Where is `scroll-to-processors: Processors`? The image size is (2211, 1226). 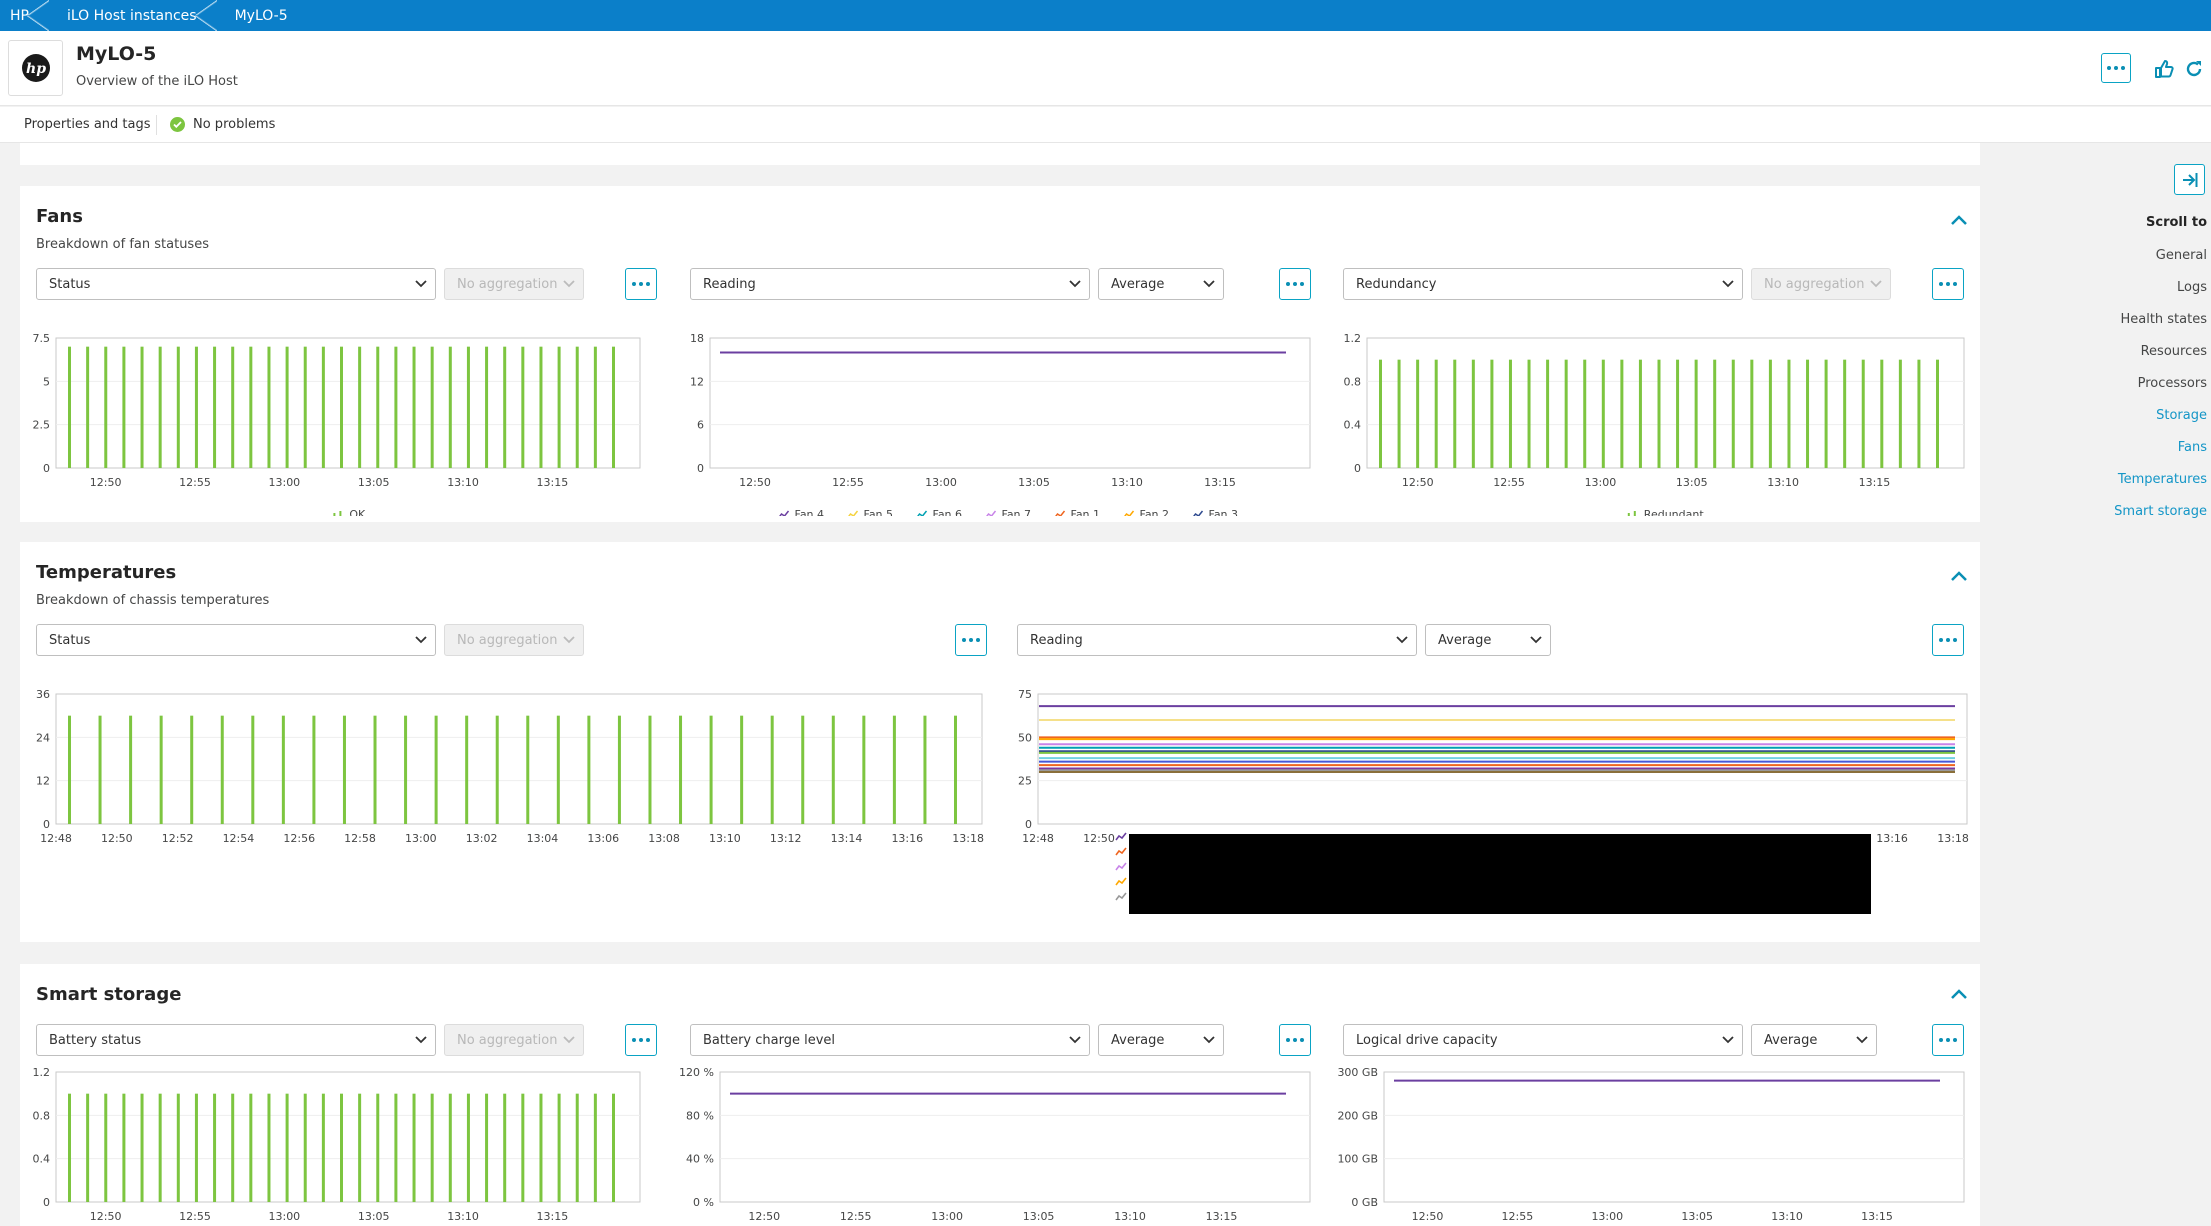 scroll-to-processors: Processors is located at coordinates (2172, 383).